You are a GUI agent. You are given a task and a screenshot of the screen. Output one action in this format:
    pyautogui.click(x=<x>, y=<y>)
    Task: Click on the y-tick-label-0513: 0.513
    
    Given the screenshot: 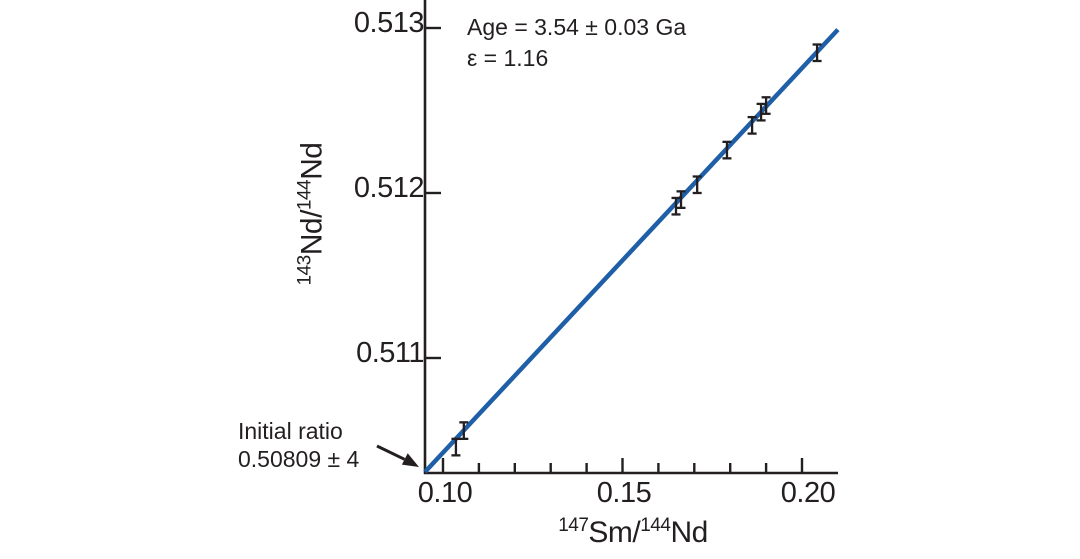 What is the action you would take?
    pyautogui.click(x=389, y=23)
    